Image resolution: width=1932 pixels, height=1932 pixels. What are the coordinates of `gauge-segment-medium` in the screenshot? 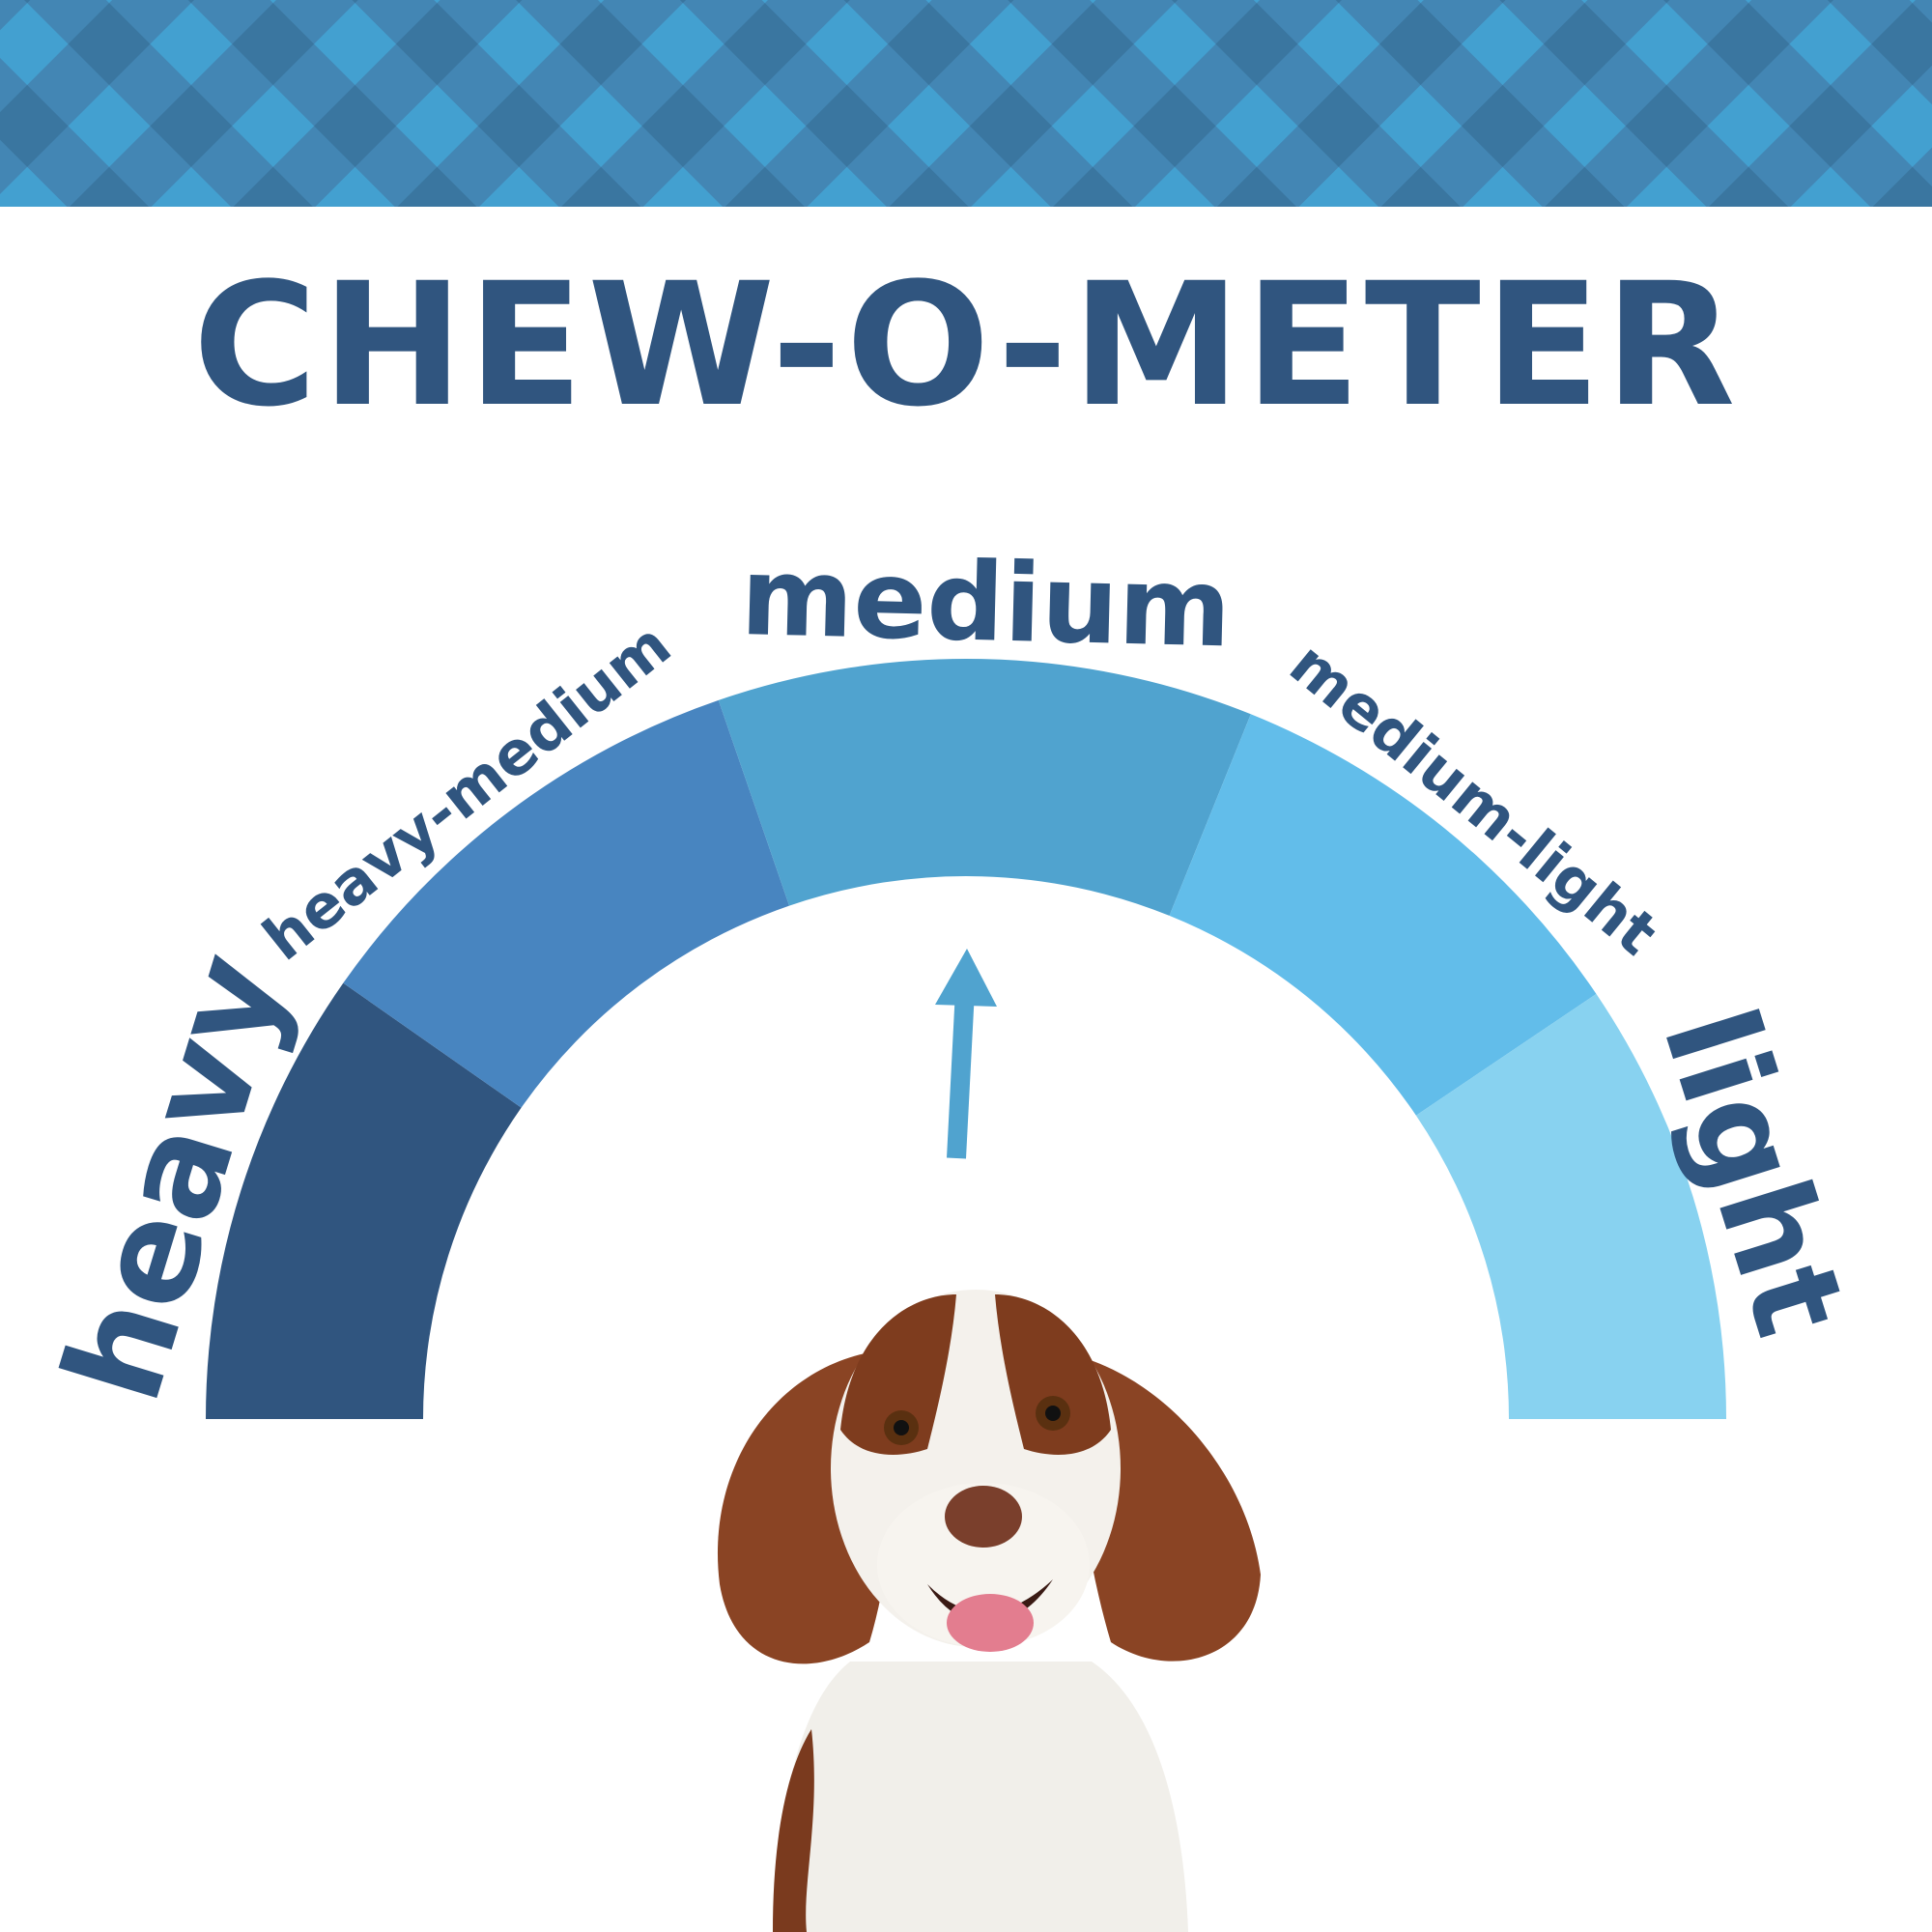 It's located at (984, 787).